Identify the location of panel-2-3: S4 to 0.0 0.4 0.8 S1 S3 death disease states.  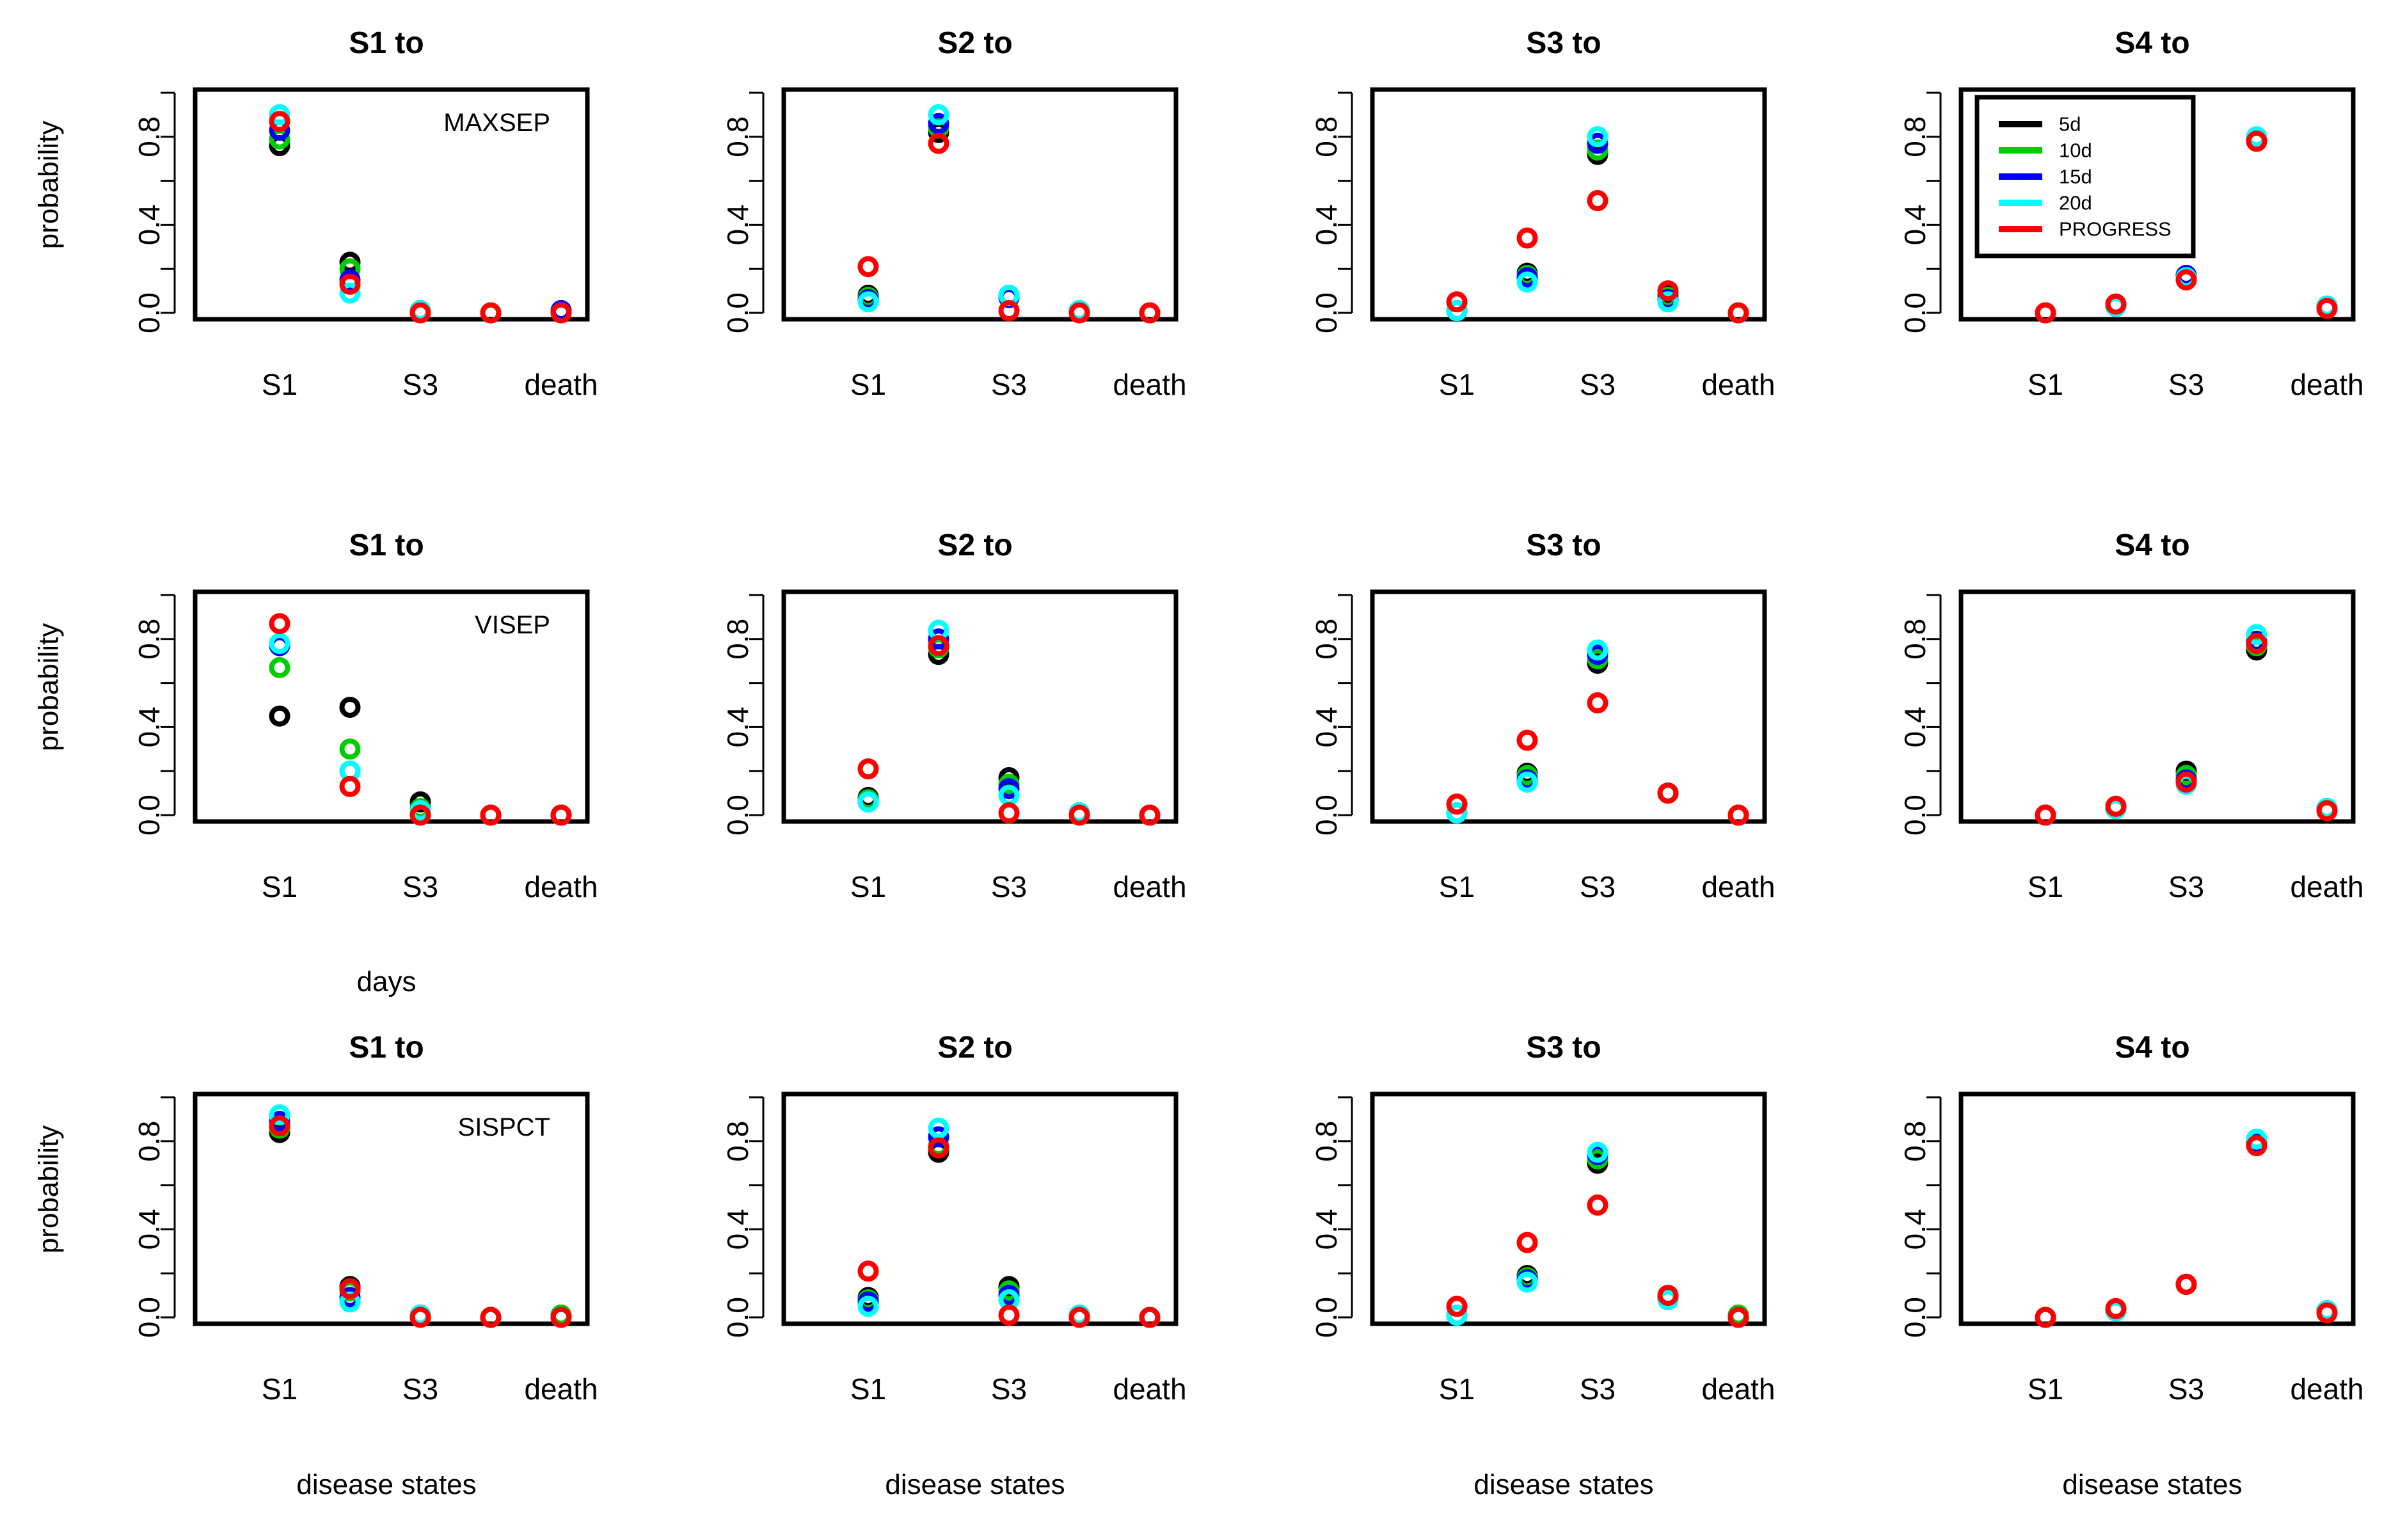
(2131, 1265).